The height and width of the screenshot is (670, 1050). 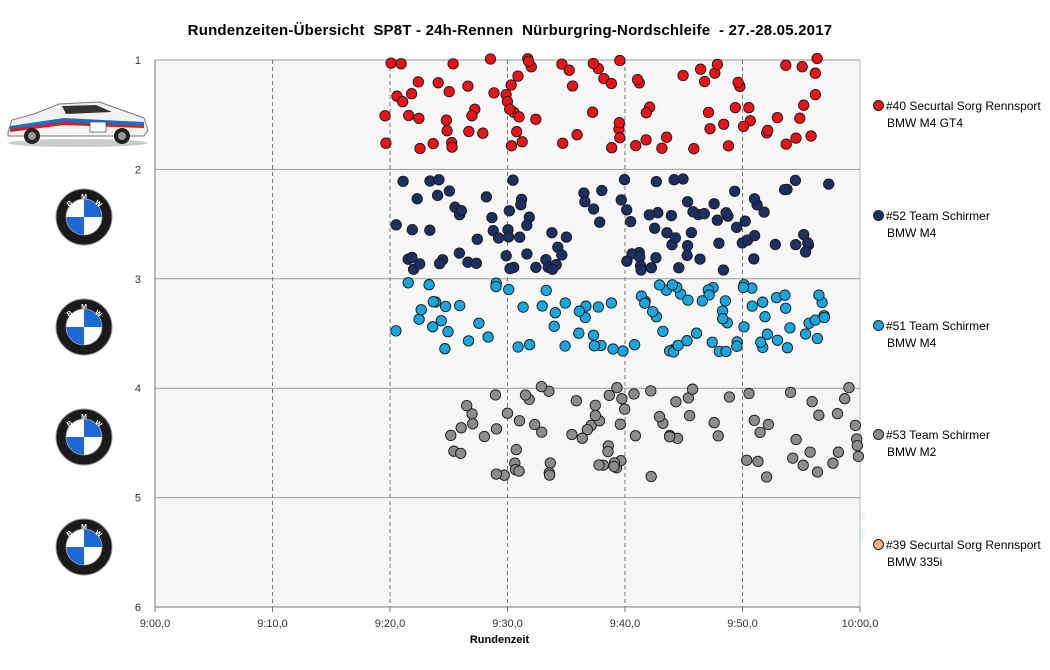 I want to click on race-car-image, so click(x=78, y=124).